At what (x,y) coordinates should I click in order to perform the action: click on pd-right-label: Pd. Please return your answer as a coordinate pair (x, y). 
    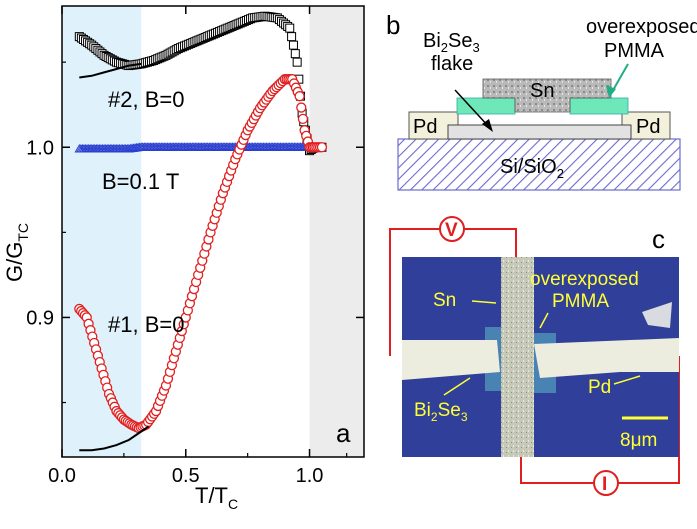
    Looking at the image, I should click on (648, 127).